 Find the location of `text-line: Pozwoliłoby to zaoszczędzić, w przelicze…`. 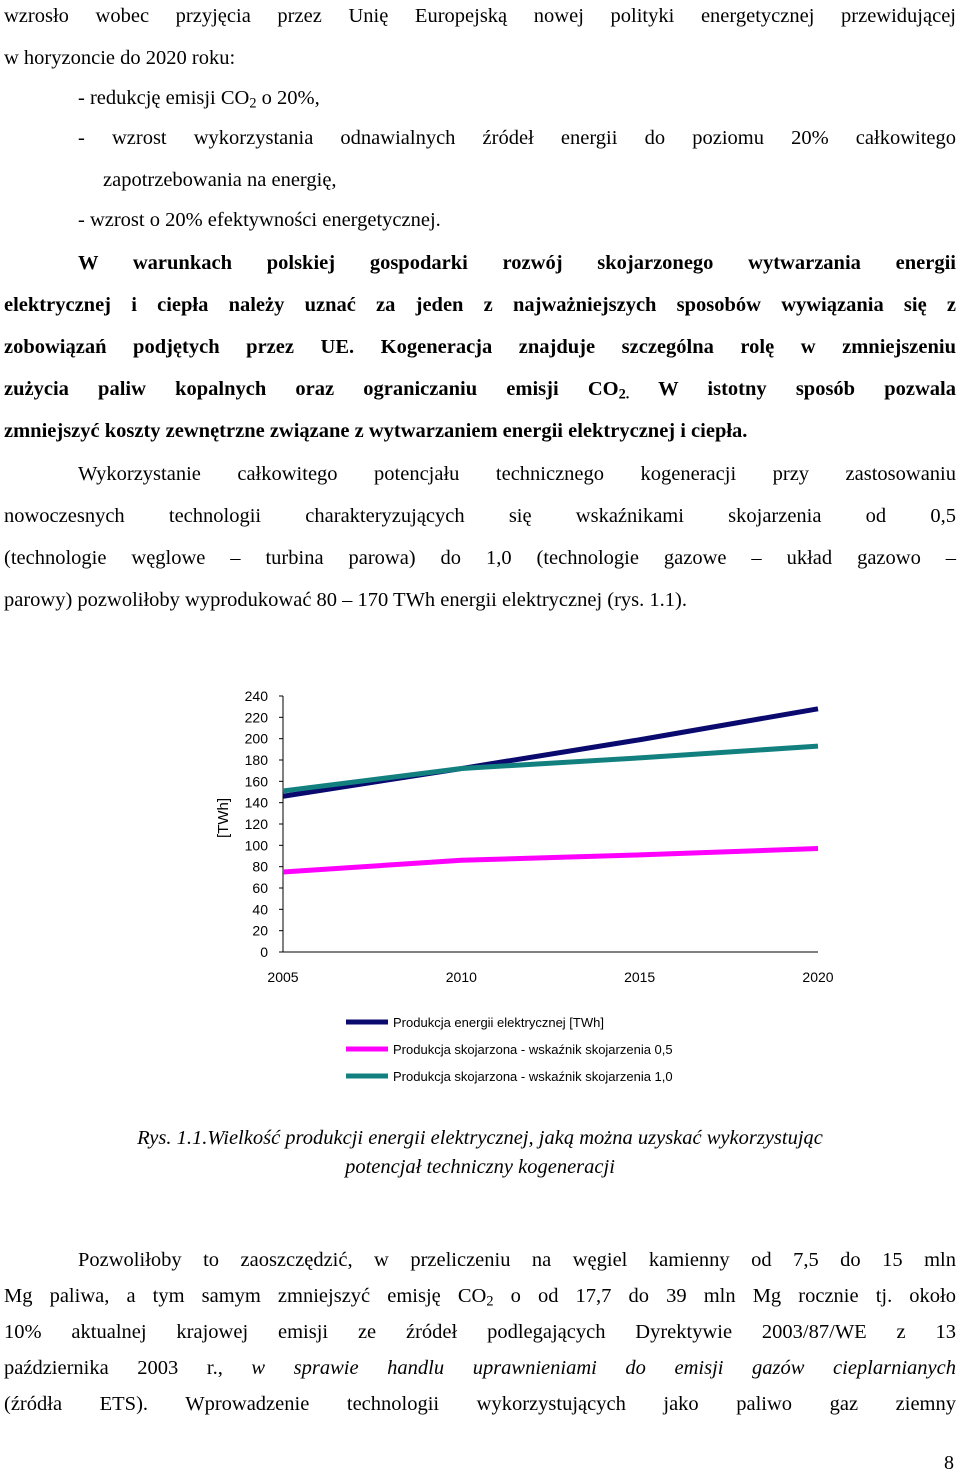

text-line: Pozwoliłoby to zaoszczędzić, w przelicze… is located at coordinates (517, 1260).